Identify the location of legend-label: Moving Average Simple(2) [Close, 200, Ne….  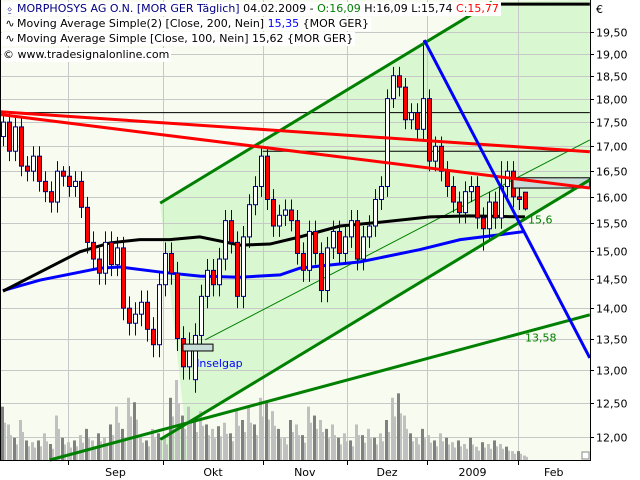
(141, 23).